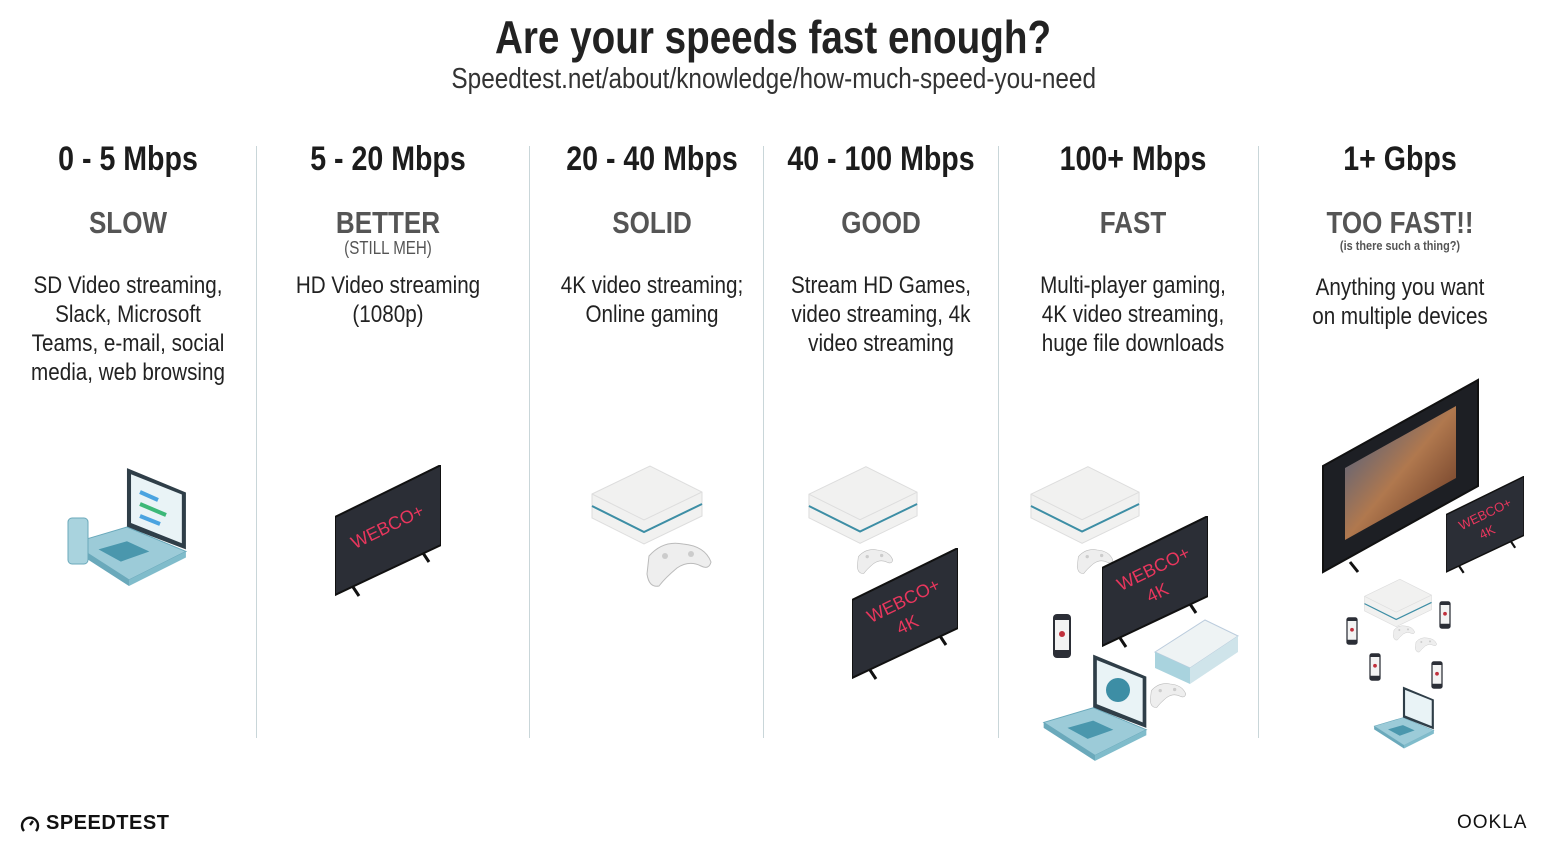 The height and width of the screenshot is (843, 1547). What do you see at coordinates (1400, 245) in the screenshot?
I see `tier-note: (is there such a thing?)` at bounding box center [1400, 245].